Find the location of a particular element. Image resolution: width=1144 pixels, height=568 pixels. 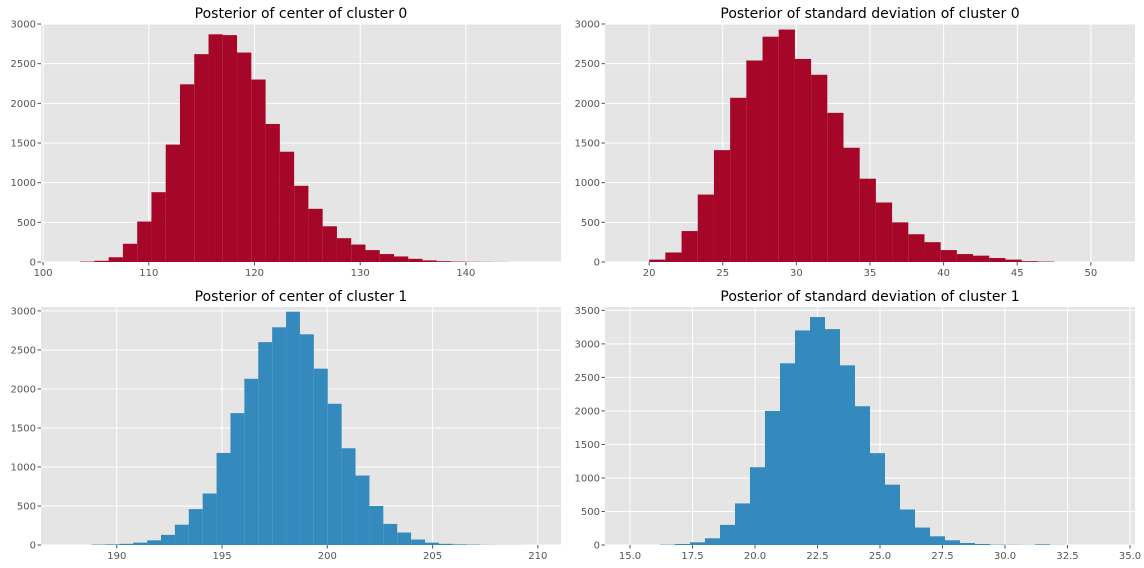

x-tick-label: 25.0 is located at coordinates (880, 556).